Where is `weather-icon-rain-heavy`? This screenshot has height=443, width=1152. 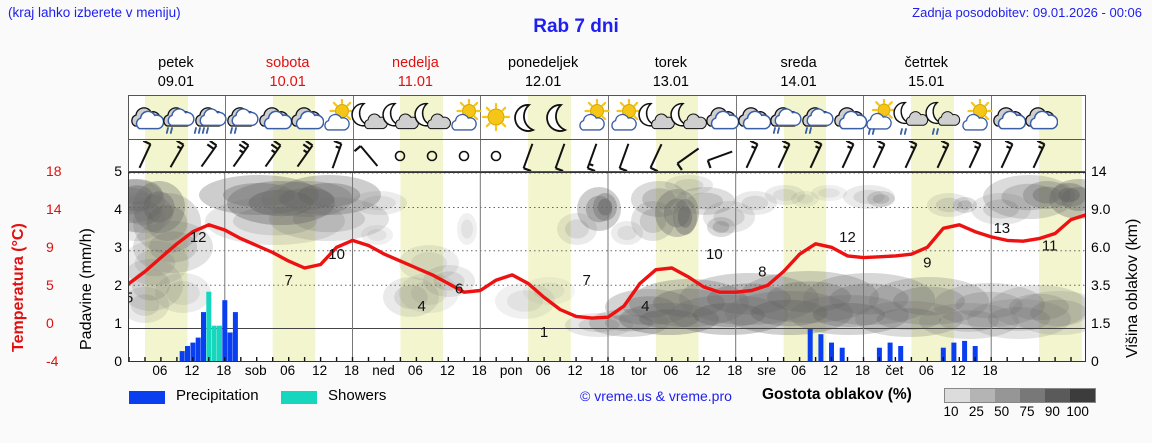 weather-icon-rain-heavy is located at coordinates (209, 118).